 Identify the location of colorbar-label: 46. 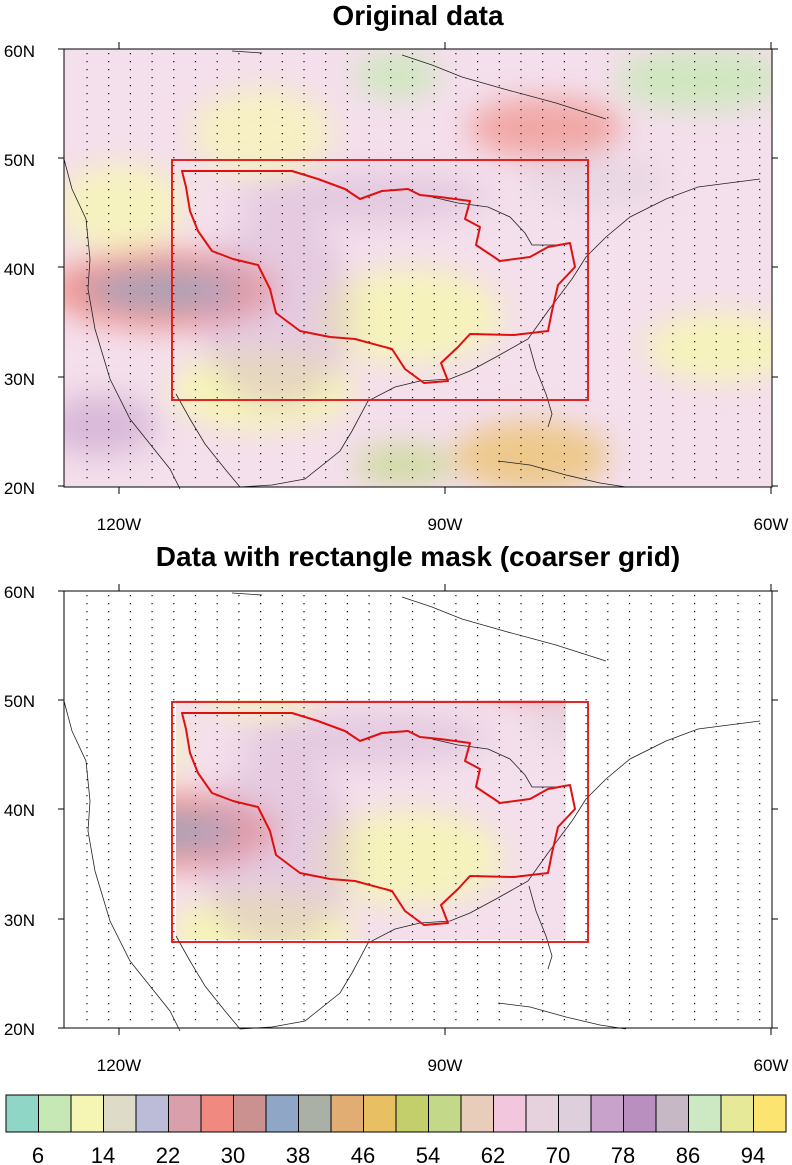
(363, 1154).